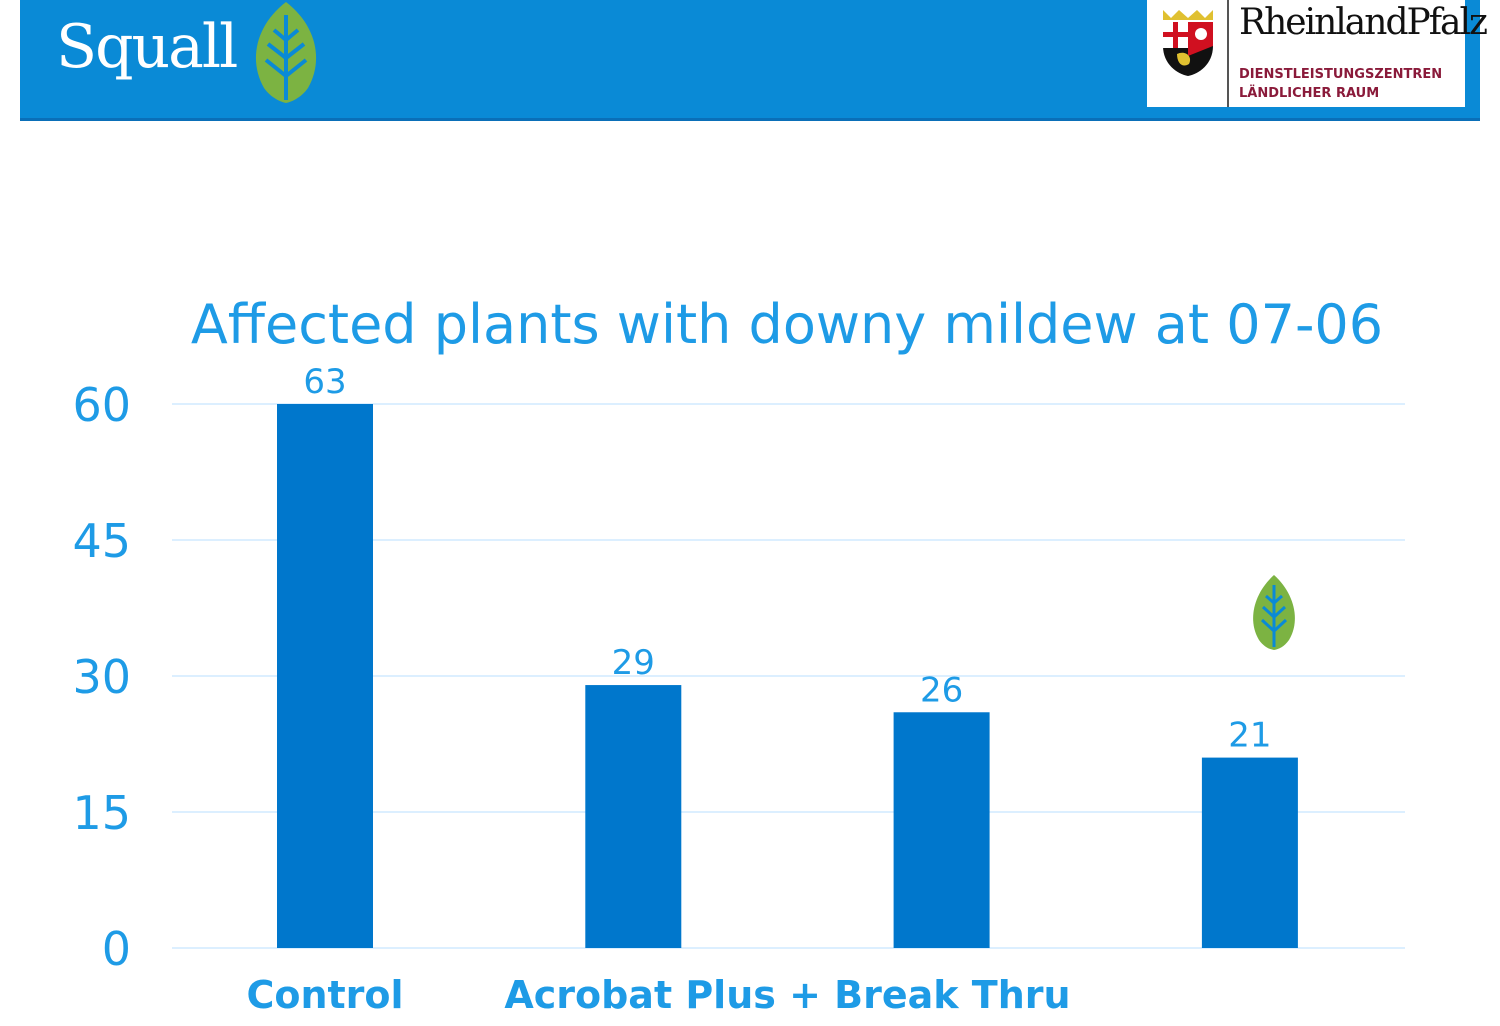  I want to click on brand-logo-text: Squall, so click(147, 47).